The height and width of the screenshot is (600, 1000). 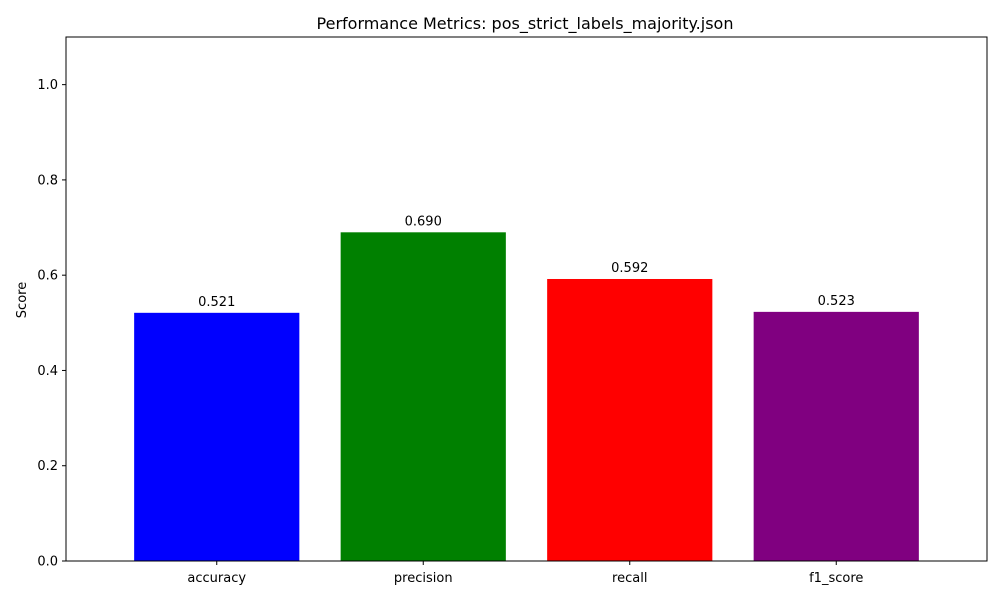 What do you see at coordinates (525, 573) in the screenshot?
I see `x-axis: accuracy precision recall f1_score` at bounding box center [525, 573].